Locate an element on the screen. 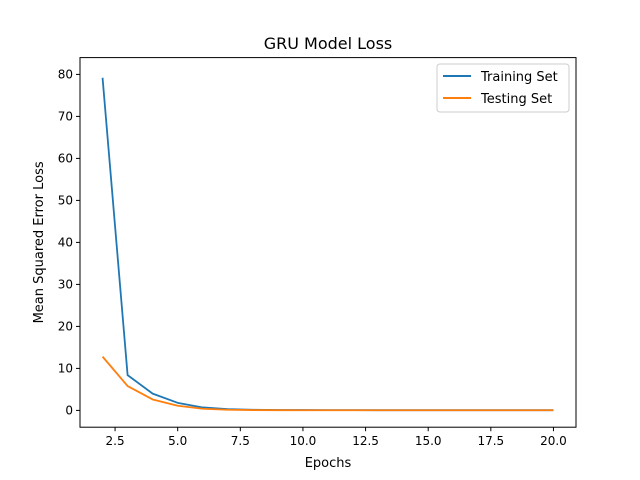 The image size is (640, 480). y-tick-label: 20 is located at coordinates (65, 326).